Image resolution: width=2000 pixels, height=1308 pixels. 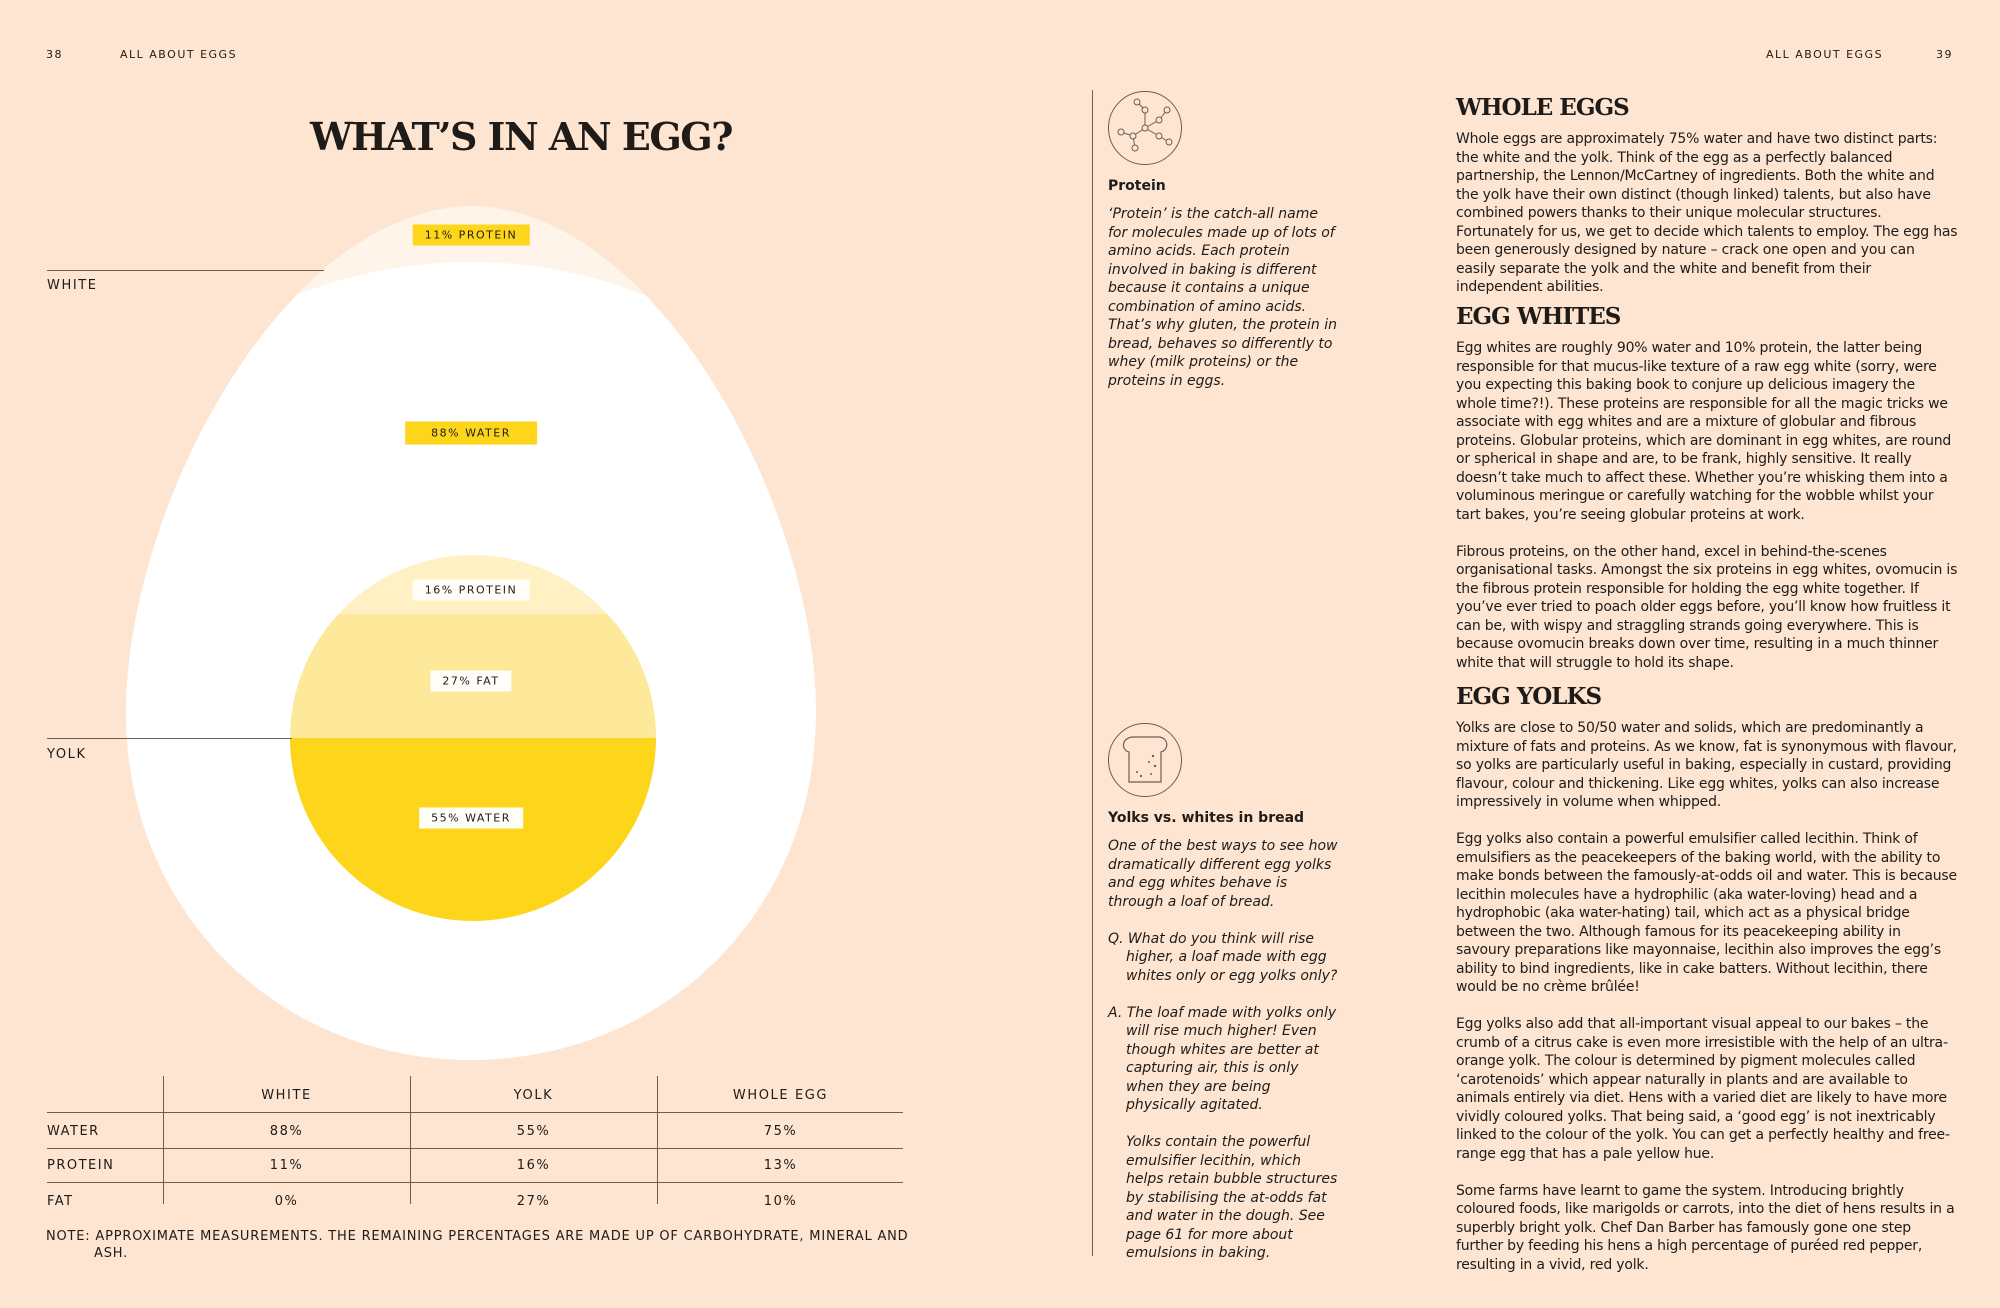 I want to click on yolk-protein-chip: 16% PROTEIN, so click(x=471, y=590).